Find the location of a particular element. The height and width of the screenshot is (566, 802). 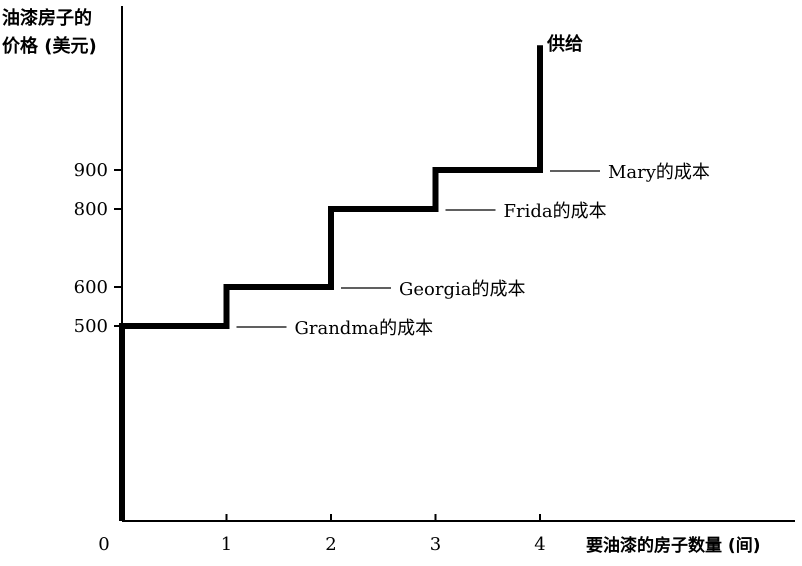

cost-annotation: Grandma的成本 is located at coordinates (335, 328).